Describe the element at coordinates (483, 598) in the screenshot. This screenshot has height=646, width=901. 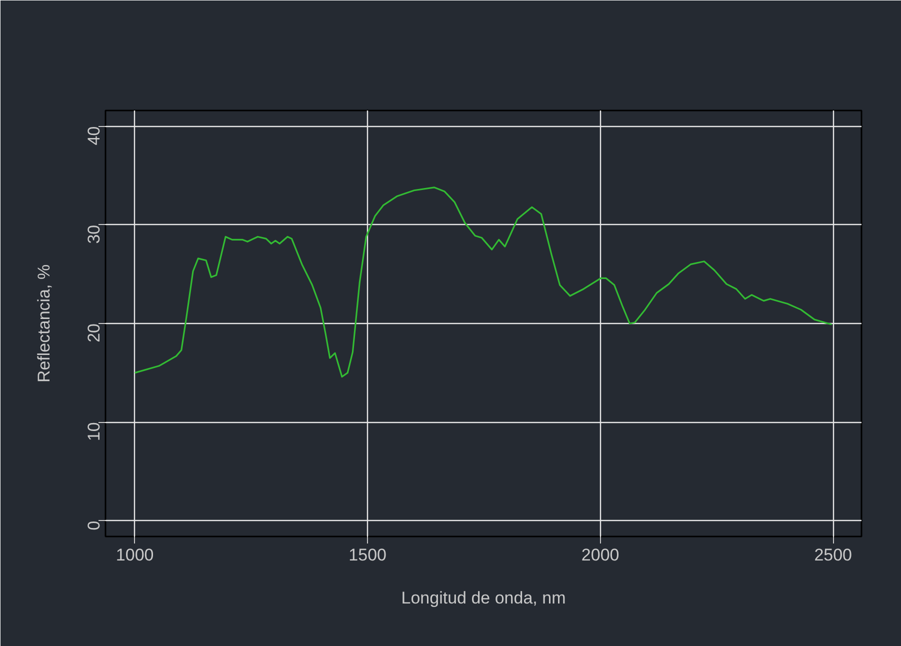
I see `x-axis-title: Longitud de onda, nm` at that location.